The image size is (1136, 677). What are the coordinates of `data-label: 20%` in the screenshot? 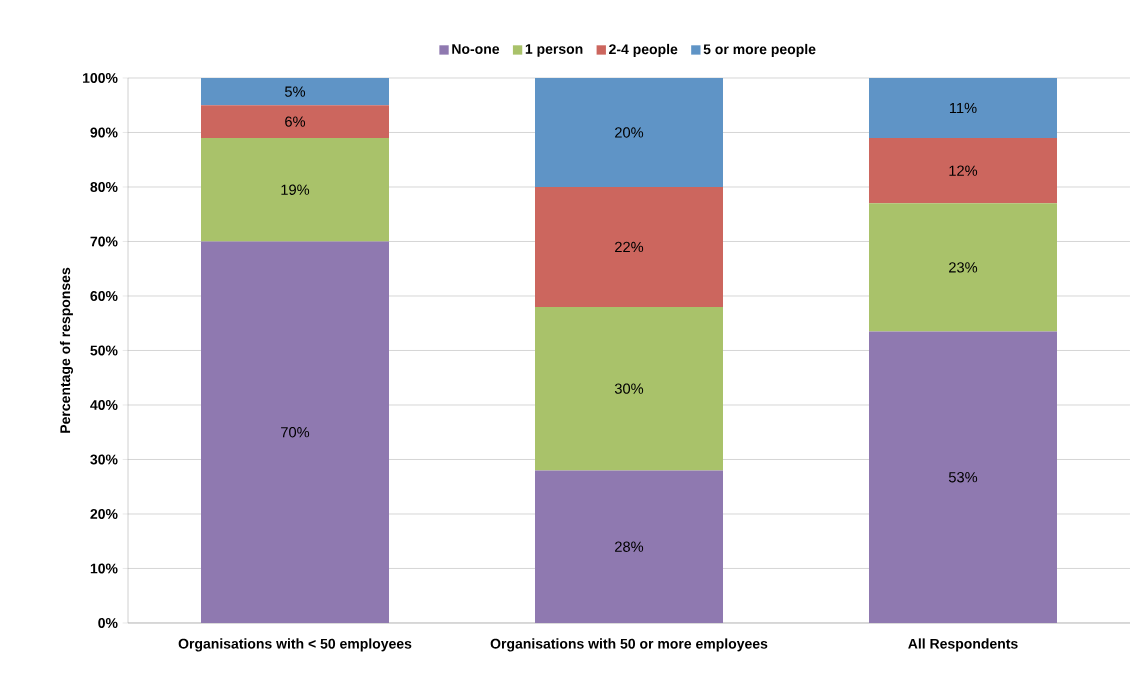 It's located at (629, 132).